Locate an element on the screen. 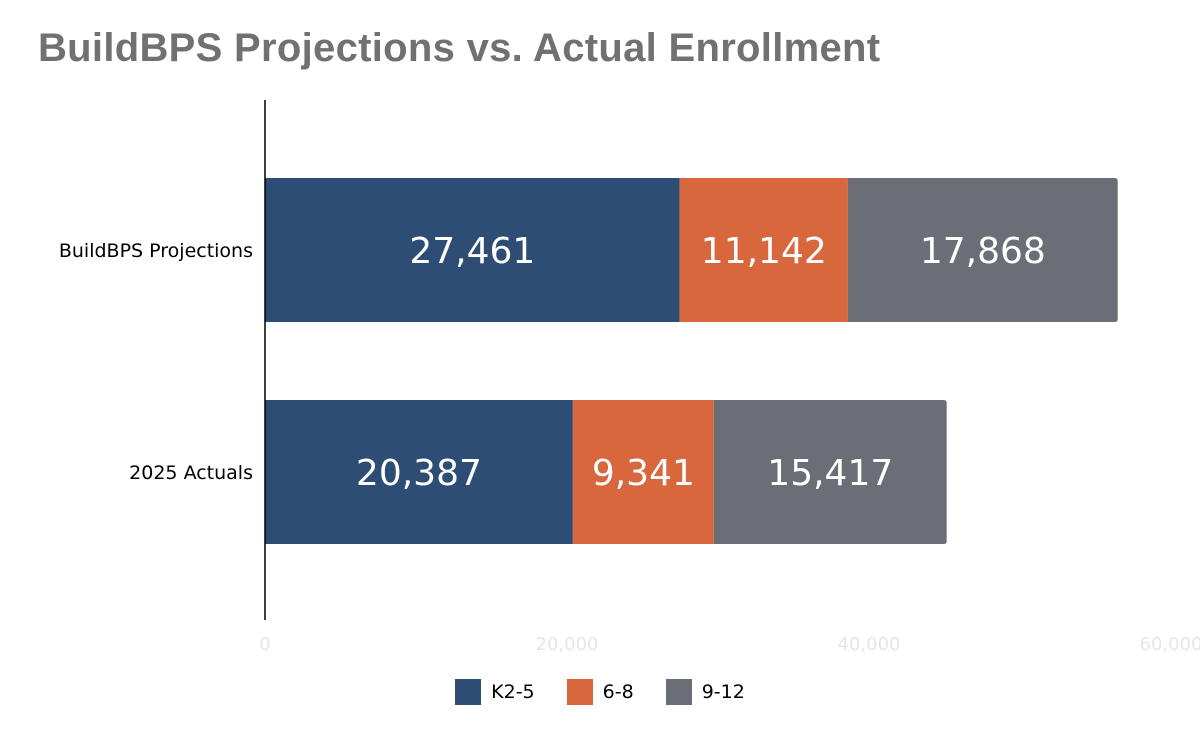 This screenshot has height=742, width=1200. data-label-9-12-1: 15,417 is located at coordinates (830, 473).